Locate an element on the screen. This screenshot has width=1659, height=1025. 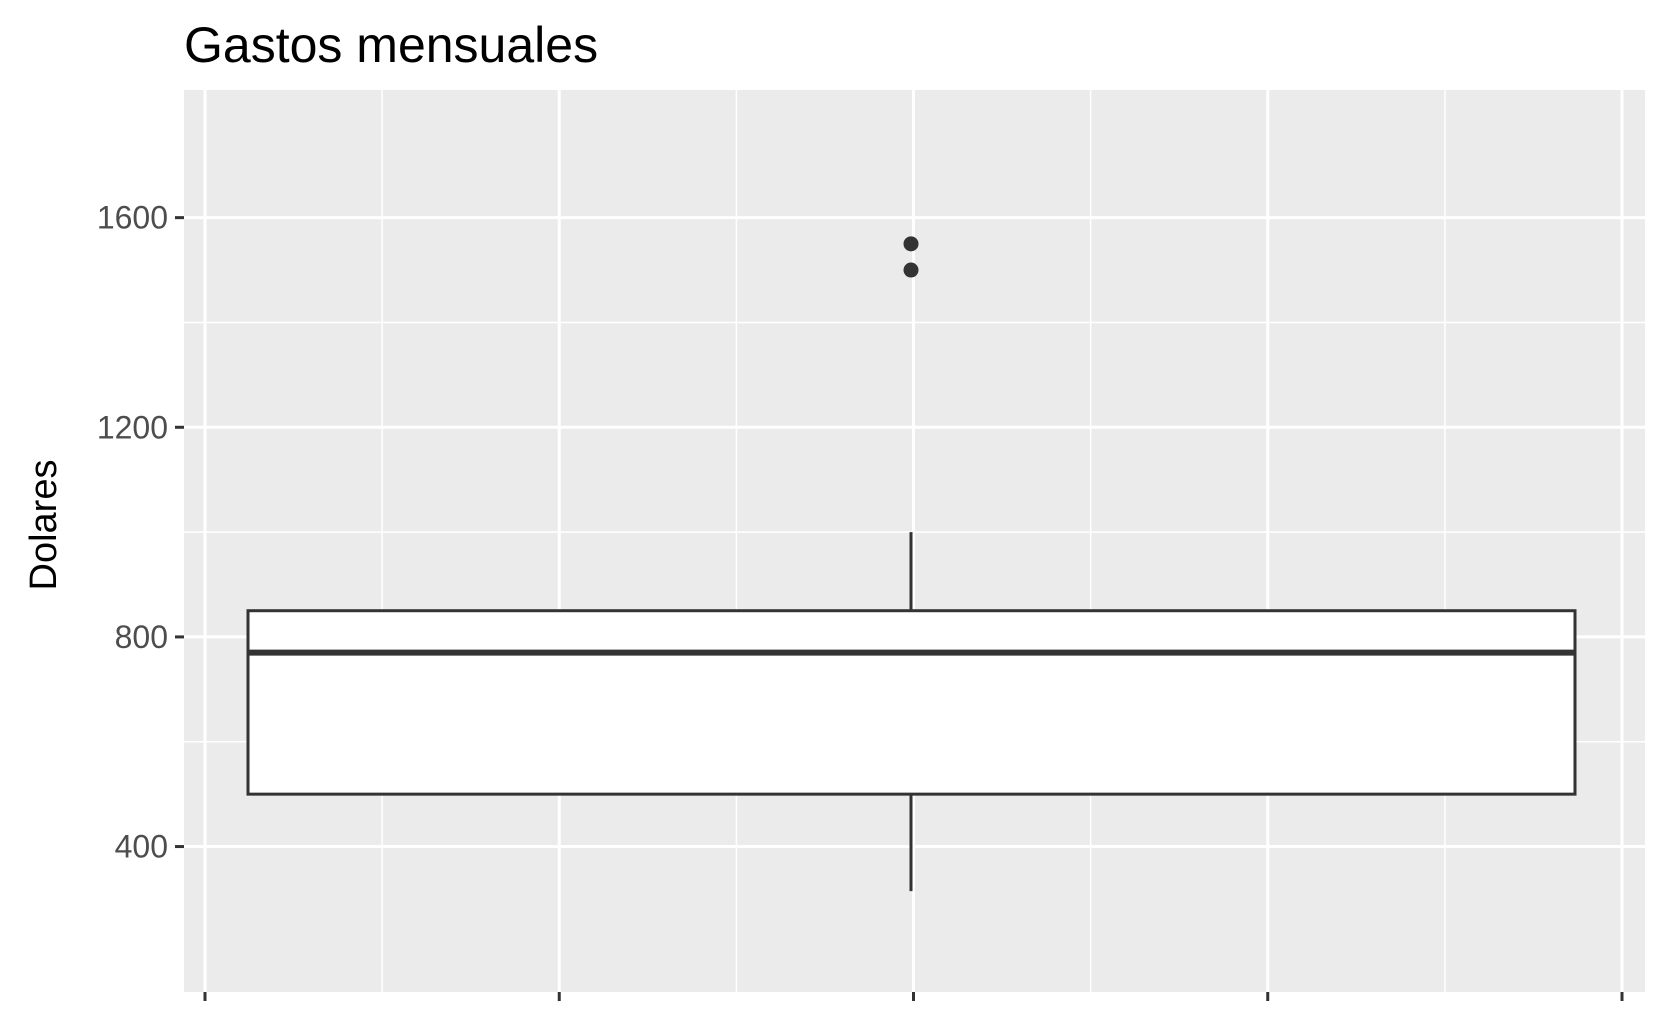
y-tick-label: 400 is located at coordinates (141, 847).